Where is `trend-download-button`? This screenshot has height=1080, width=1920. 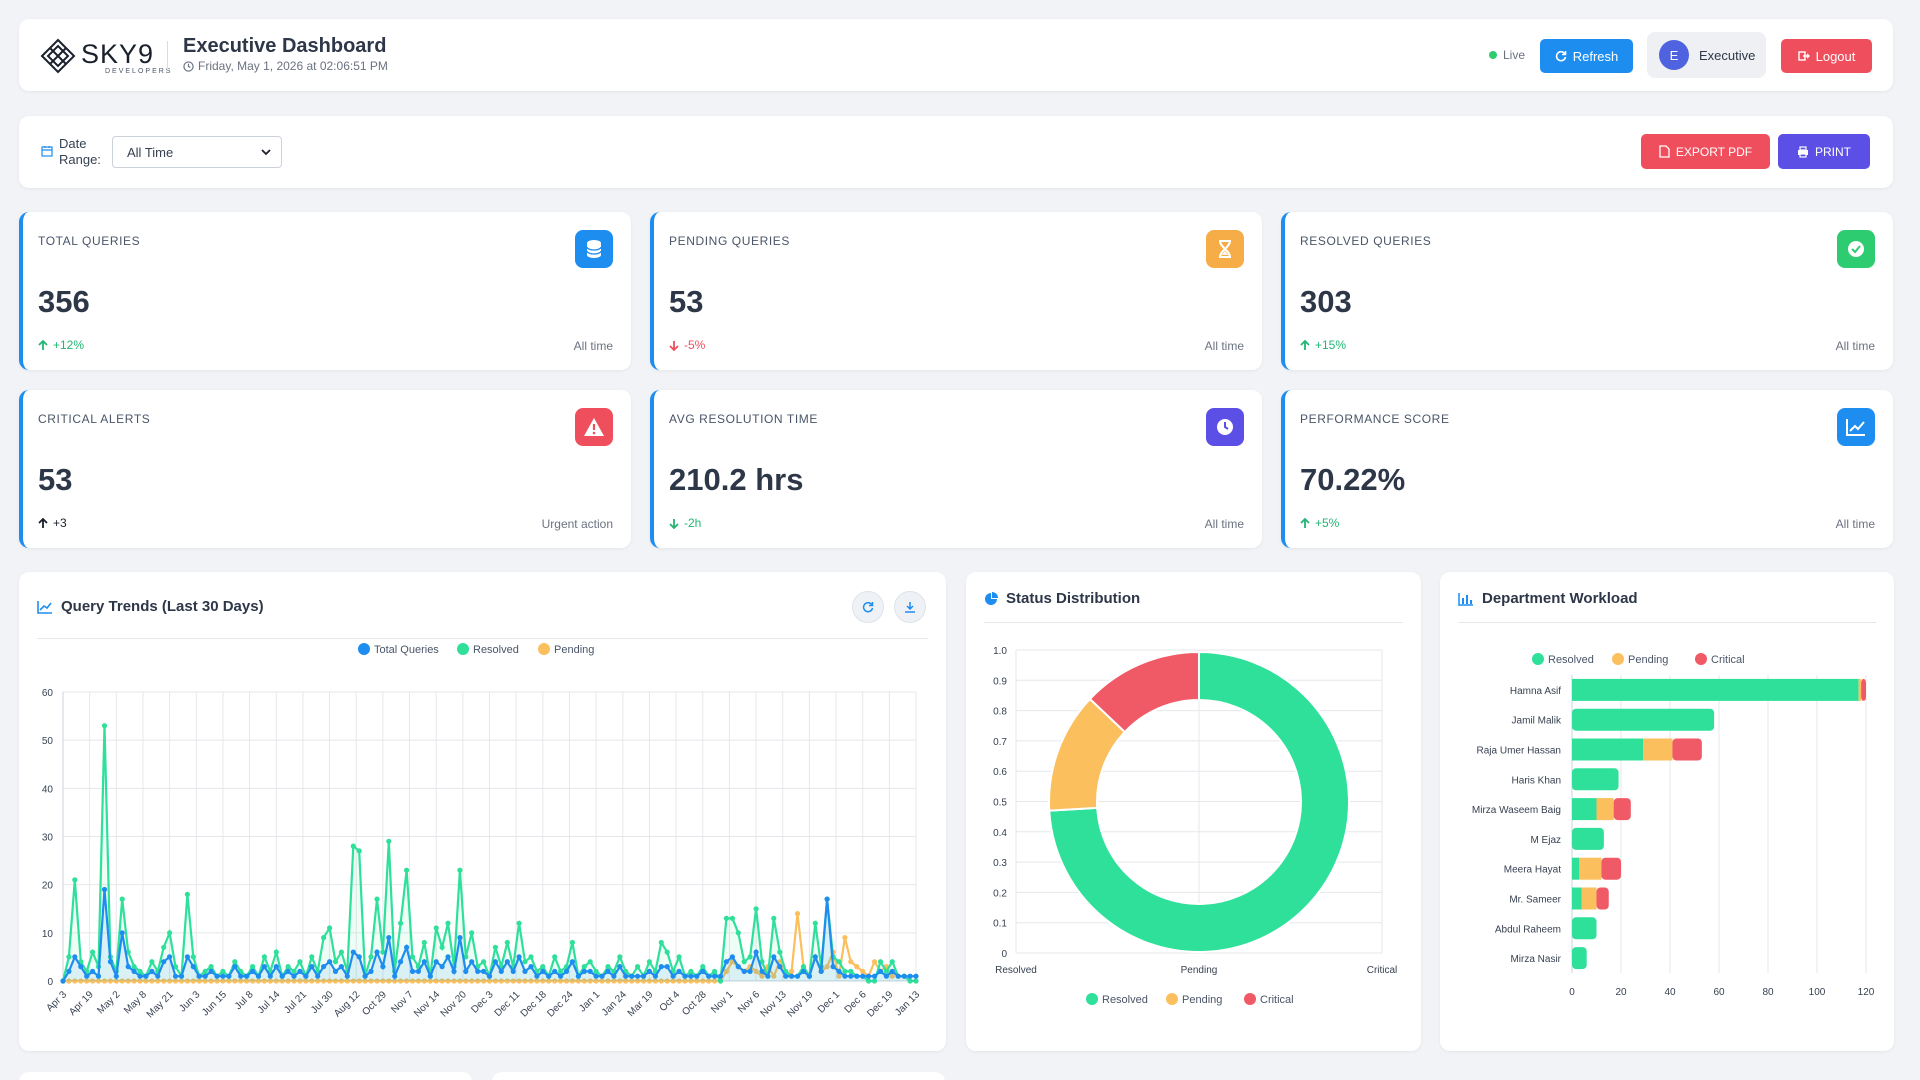
trend-download-button is located at coordinates (910, 607).